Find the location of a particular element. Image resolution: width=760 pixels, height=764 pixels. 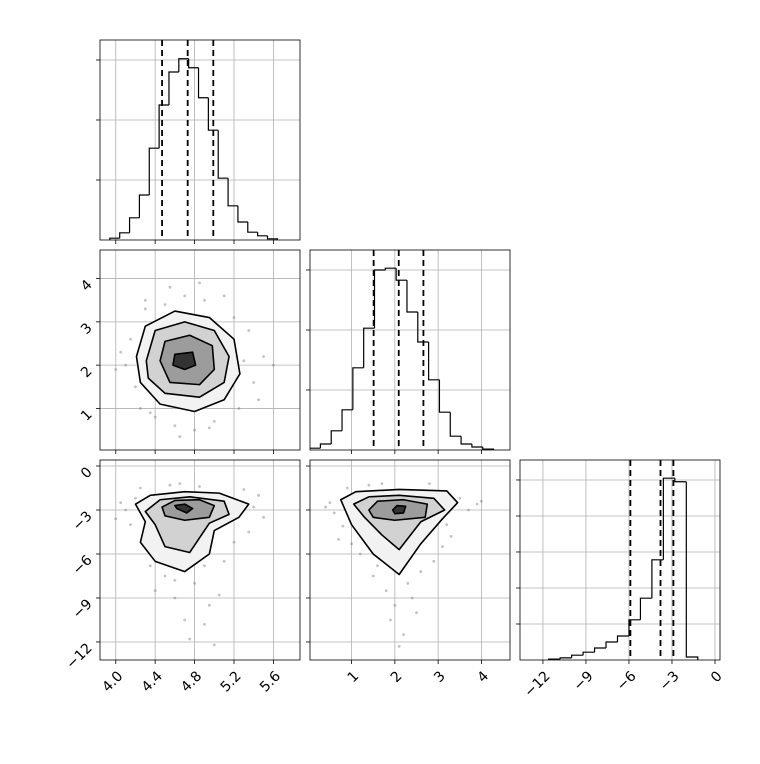

x-tick-label: 3 is located at coordinates (440, 677).